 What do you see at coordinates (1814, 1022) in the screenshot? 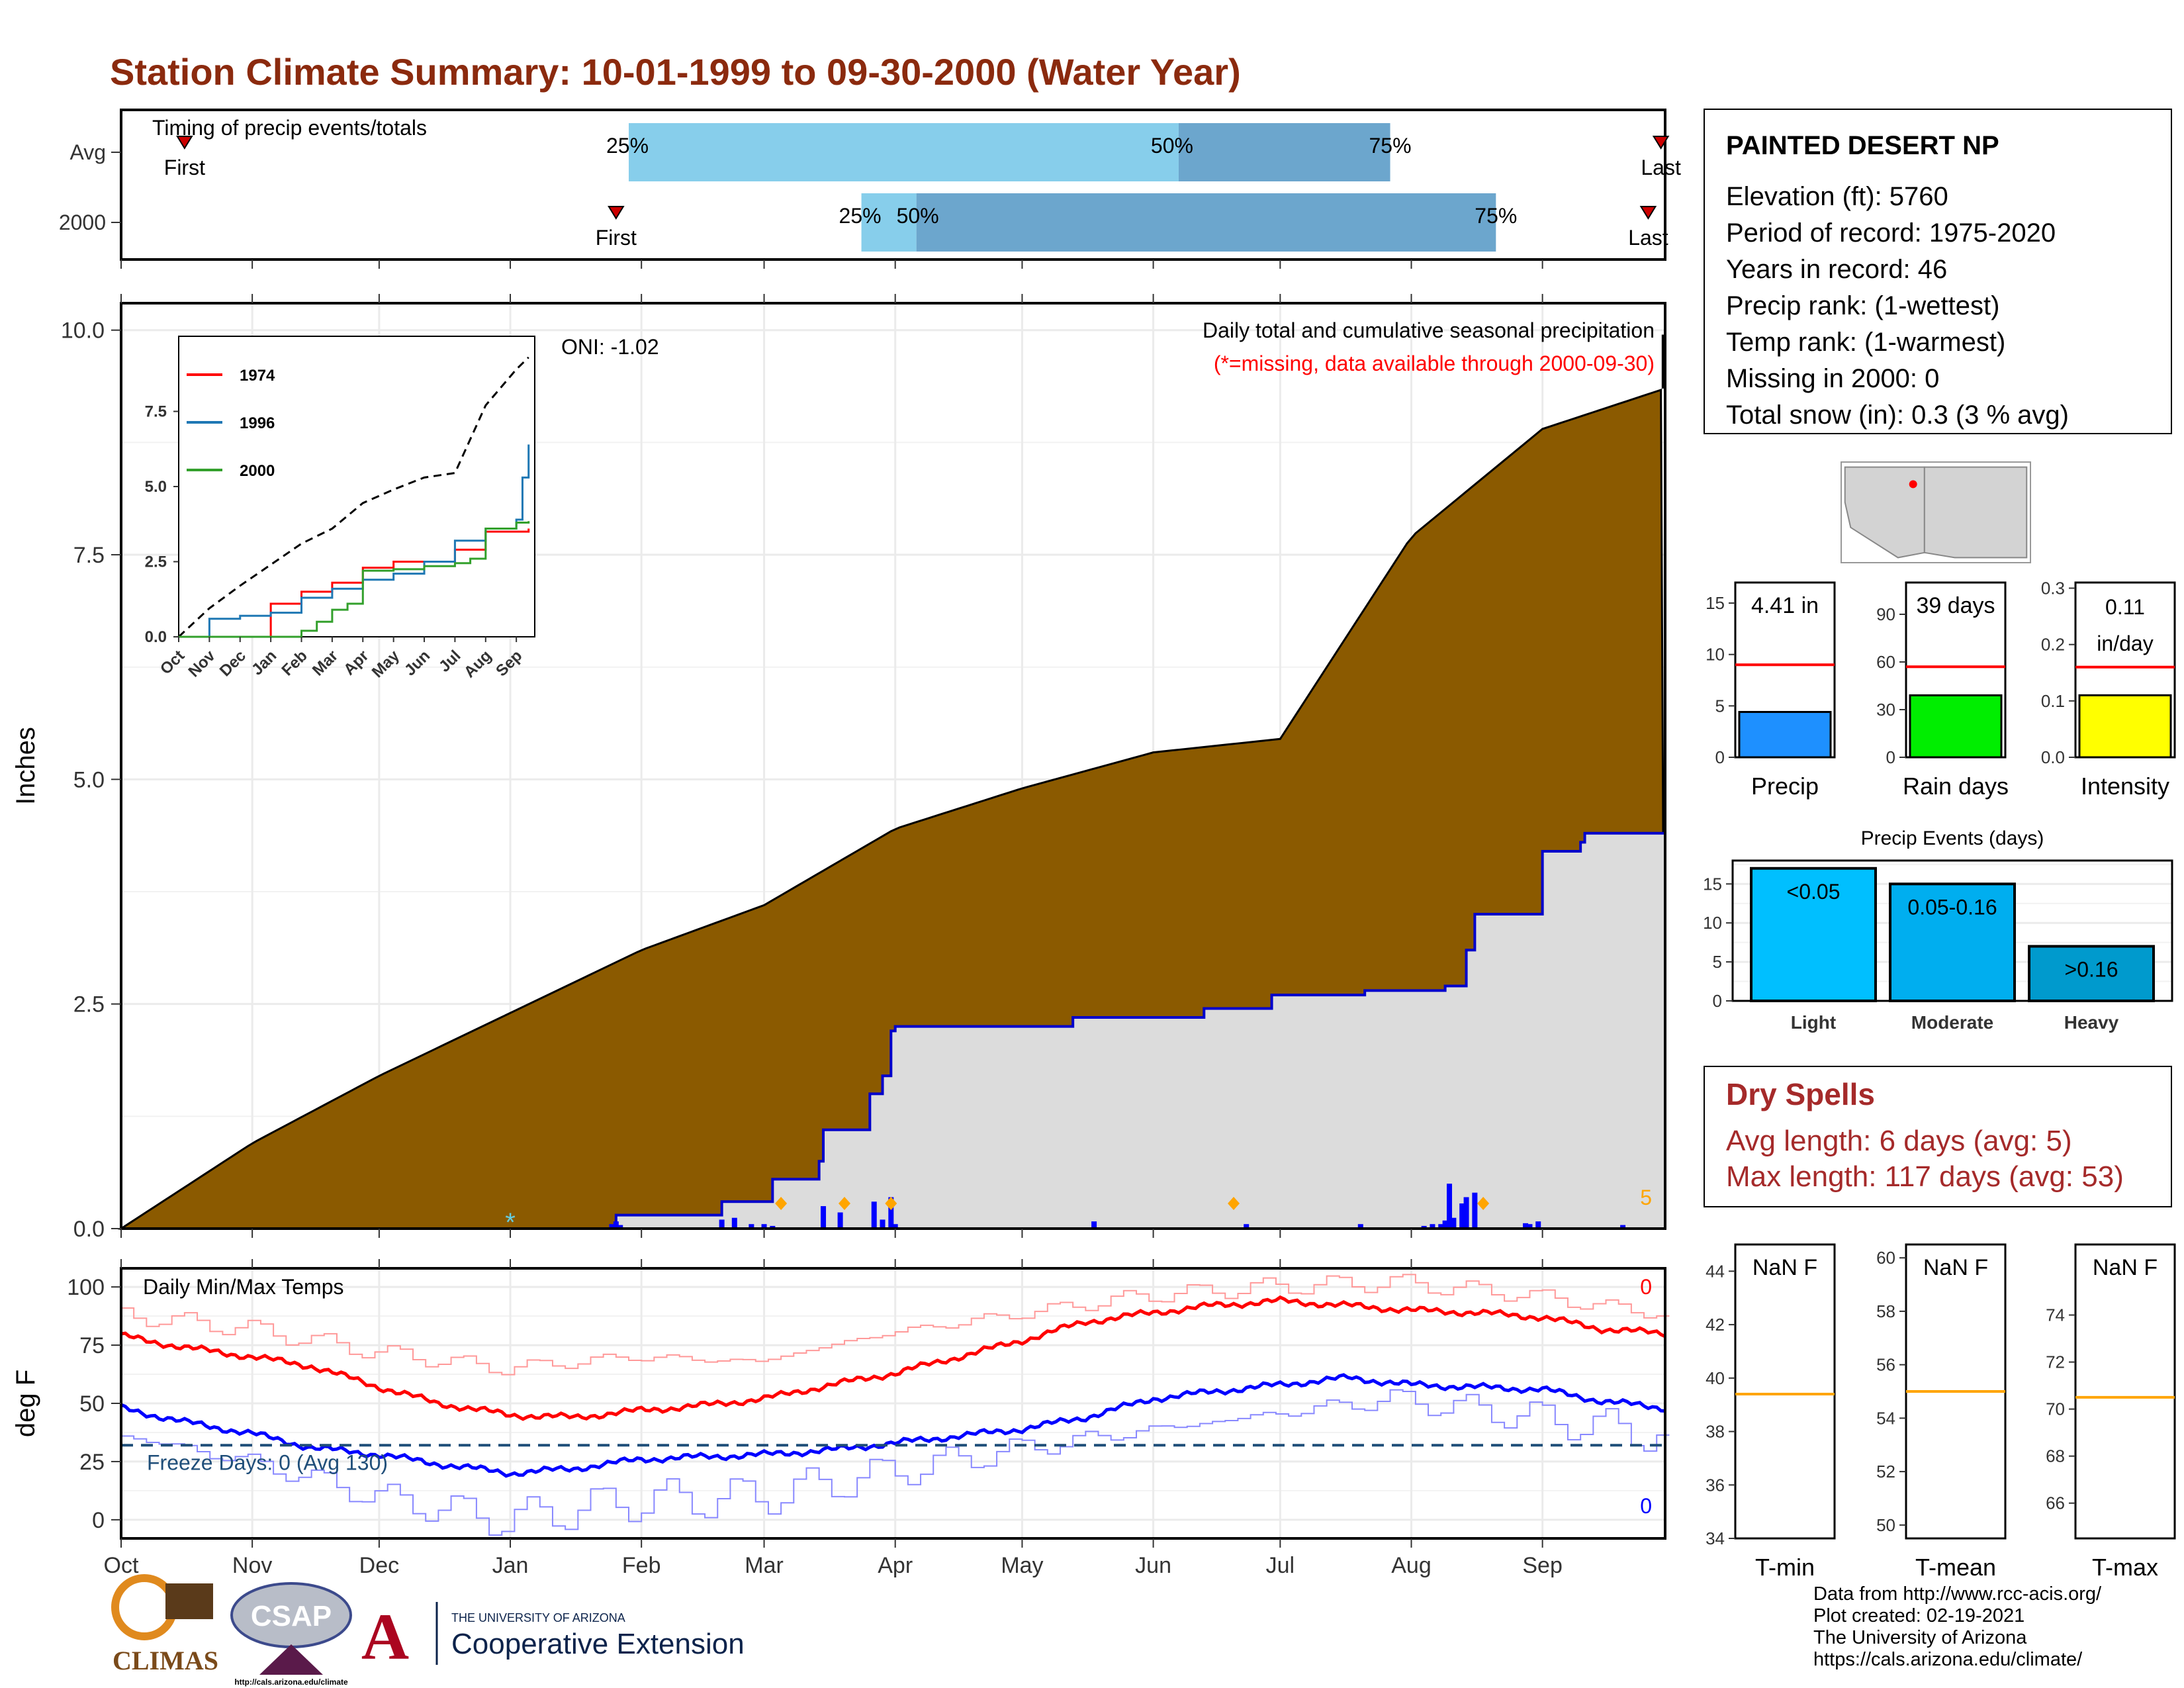
I see `events-xtick-label-light: Light` at bounding box center [1814, 1022].